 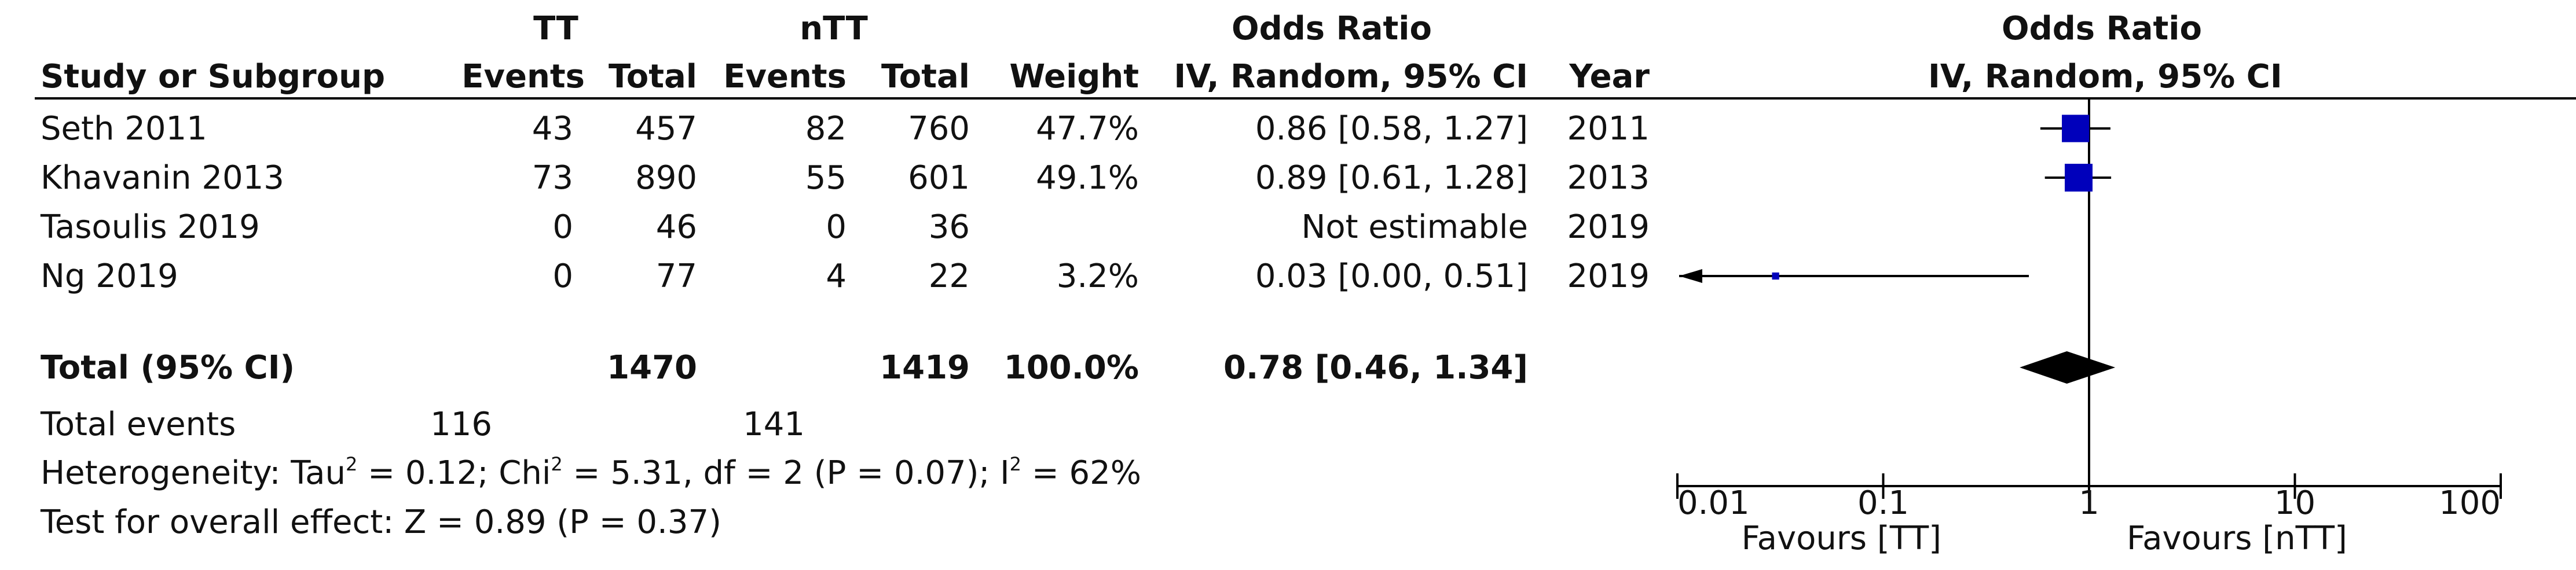 What do you see at coordinates (1884, 503) in the screenshot?
I see `x-tick-label: 0.1` at bounding box center [1884, 503].